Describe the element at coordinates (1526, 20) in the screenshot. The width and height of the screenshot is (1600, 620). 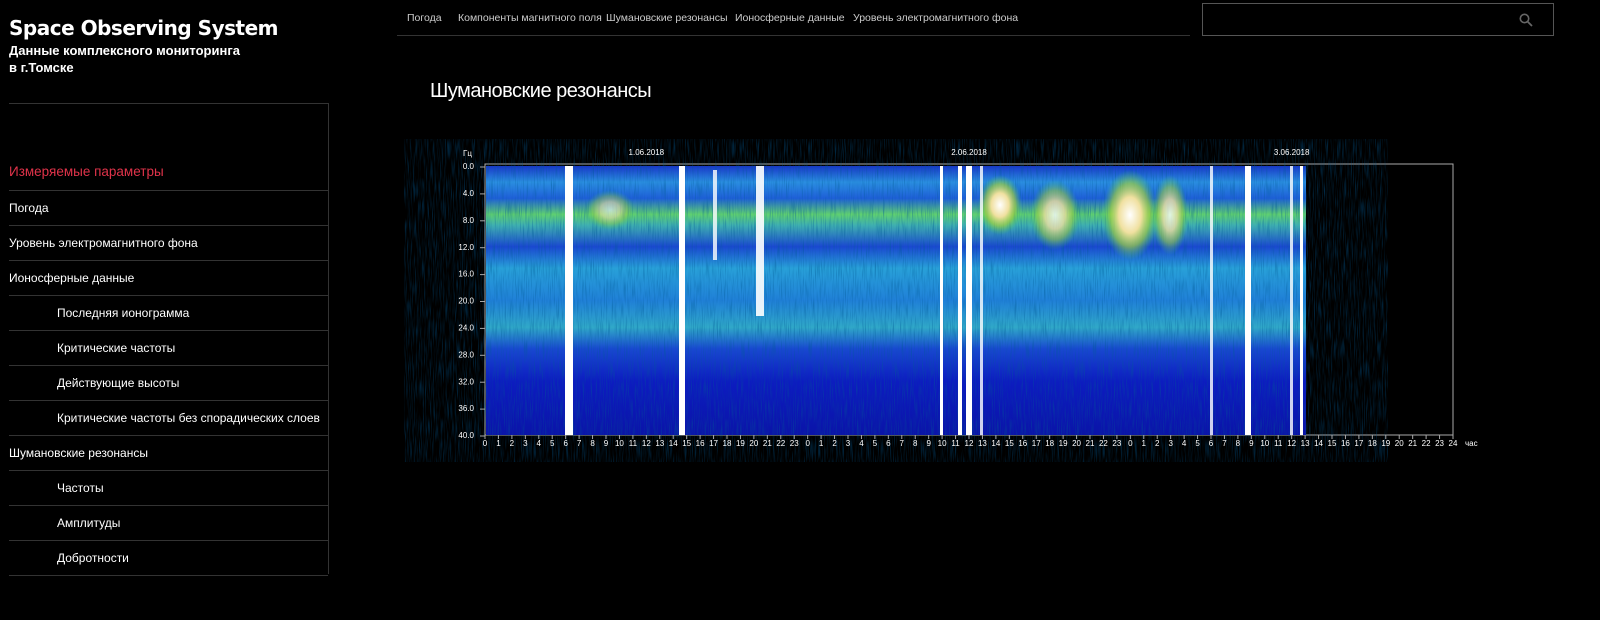
I see `search-icon` at that location.